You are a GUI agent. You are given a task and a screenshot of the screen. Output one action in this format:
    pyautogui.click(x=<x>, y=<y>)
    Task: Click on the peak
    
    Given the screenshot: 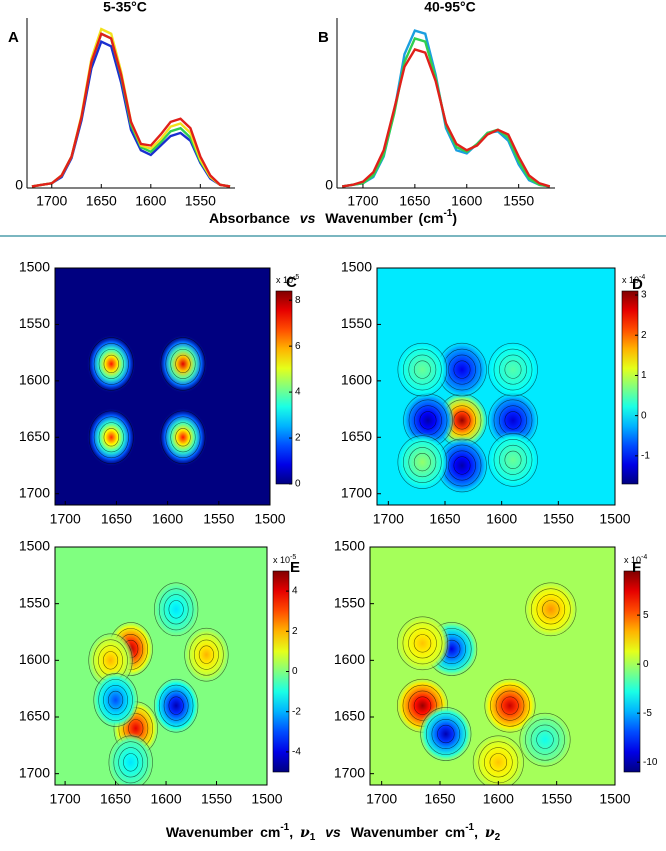 What is the action you would take?
    pyautogui.click(x=498, y=758)
    